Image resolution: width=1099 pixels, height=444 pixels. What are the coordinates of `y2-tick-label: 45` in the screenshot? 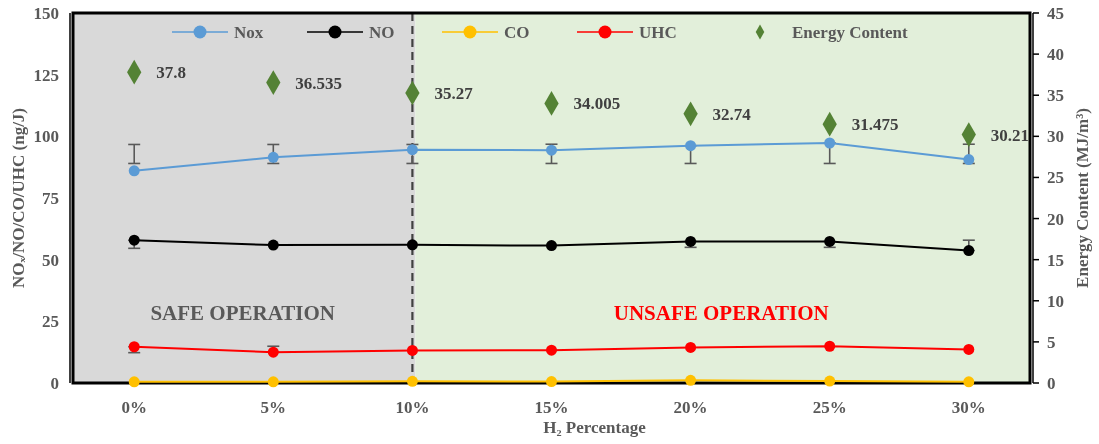 It's located at (1055, 13).